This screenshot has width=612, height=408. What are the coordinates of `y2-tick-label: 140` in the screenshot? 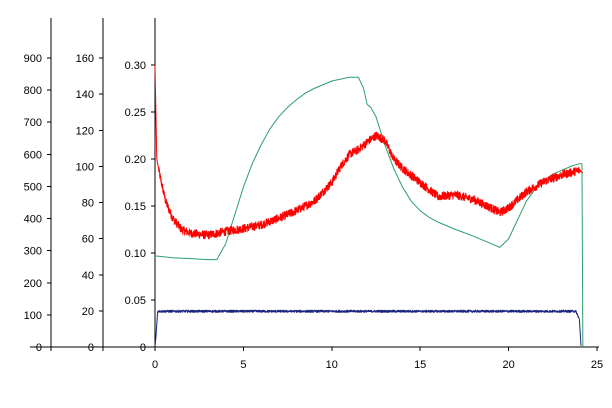 It's located at (85, 95).